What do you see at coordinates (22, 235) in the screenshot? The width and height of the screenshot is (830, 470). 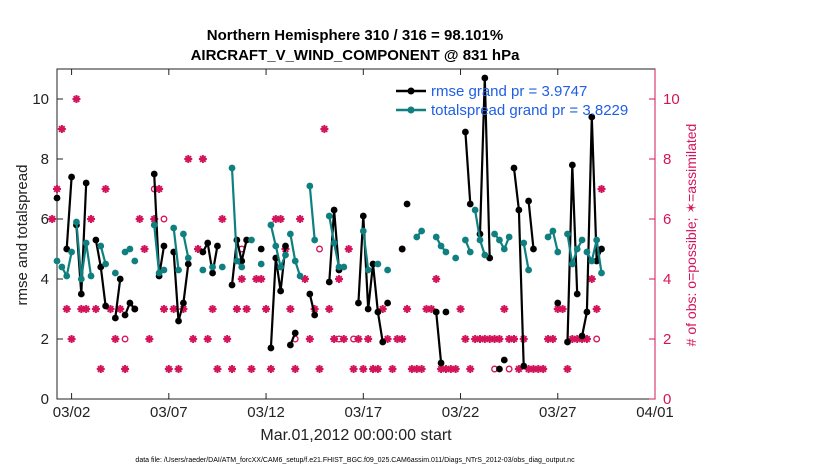 I see `y-axis-label-left: rmse and totalspread` at bounding box center [22, 235].